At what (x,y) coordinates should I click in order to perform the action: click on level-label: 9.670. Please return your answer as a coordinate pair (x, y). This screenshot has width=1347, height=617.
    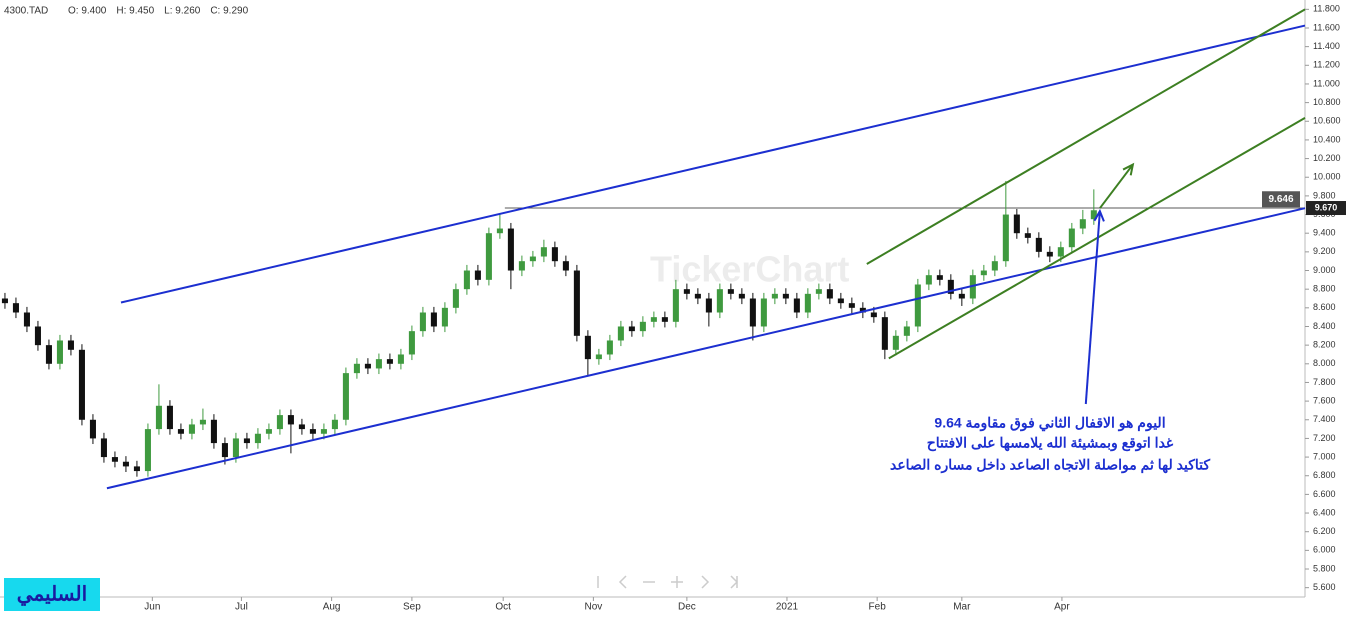
    Looking at the image, I should click on (1326, 207).